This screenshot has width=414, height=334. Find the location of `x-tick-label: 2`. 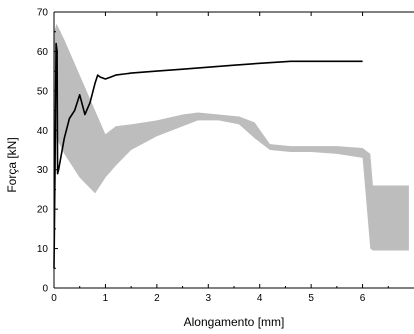

x-tick-label: 2 is located at coordinates (157, 298).